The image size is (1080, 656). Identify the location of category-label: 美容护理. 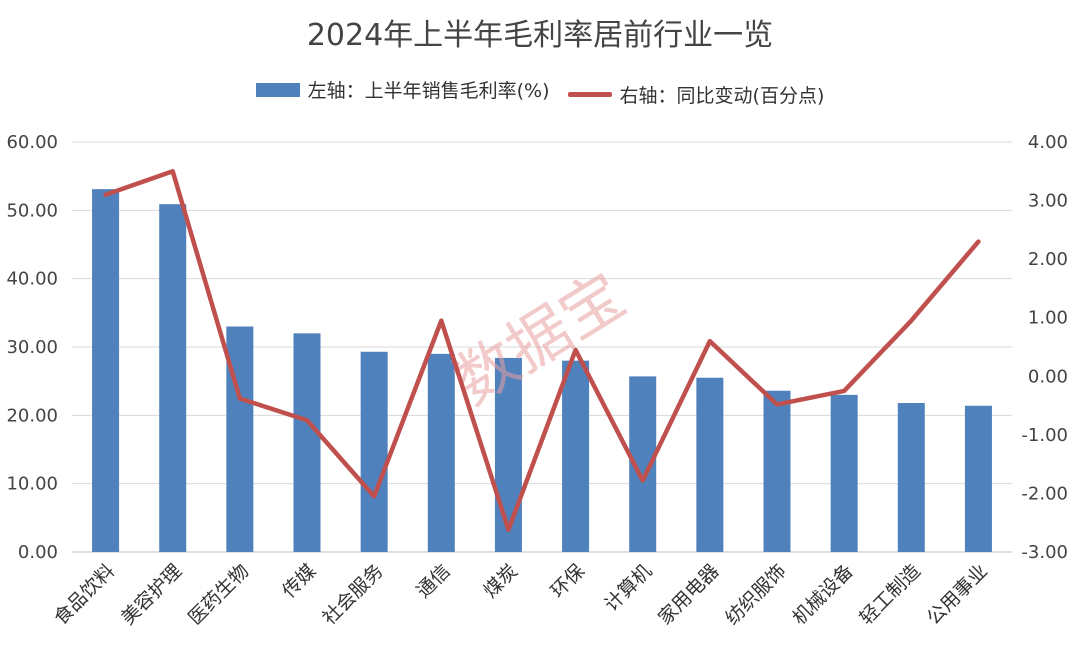
(151, 594).